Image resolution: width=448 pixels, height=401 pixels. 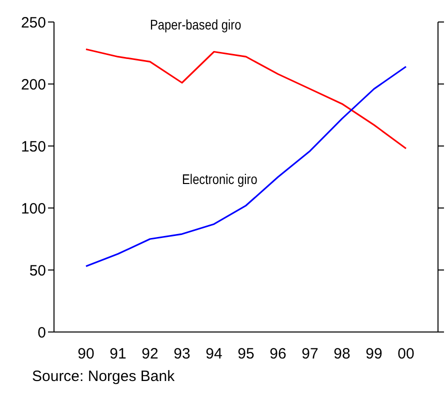 What do you see at coordinates (246, 354) in the screenshot?
I see `x-tick-label: 95` at bounding box center [246, 354].